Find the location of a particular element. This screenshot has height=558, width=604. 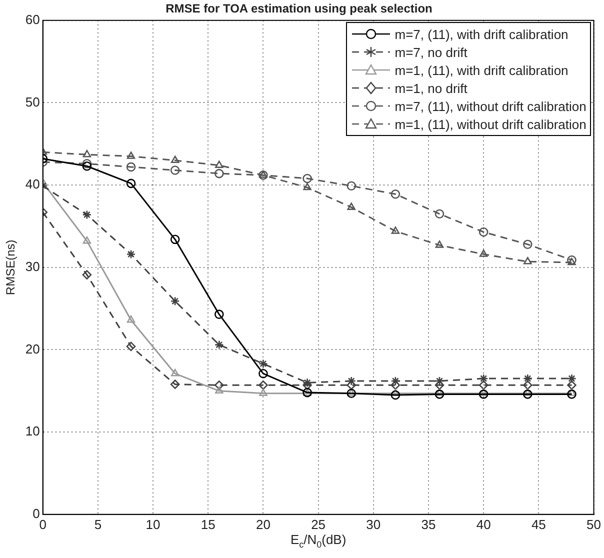

x-tick-label: 45 is located at coordinates (538, 524).